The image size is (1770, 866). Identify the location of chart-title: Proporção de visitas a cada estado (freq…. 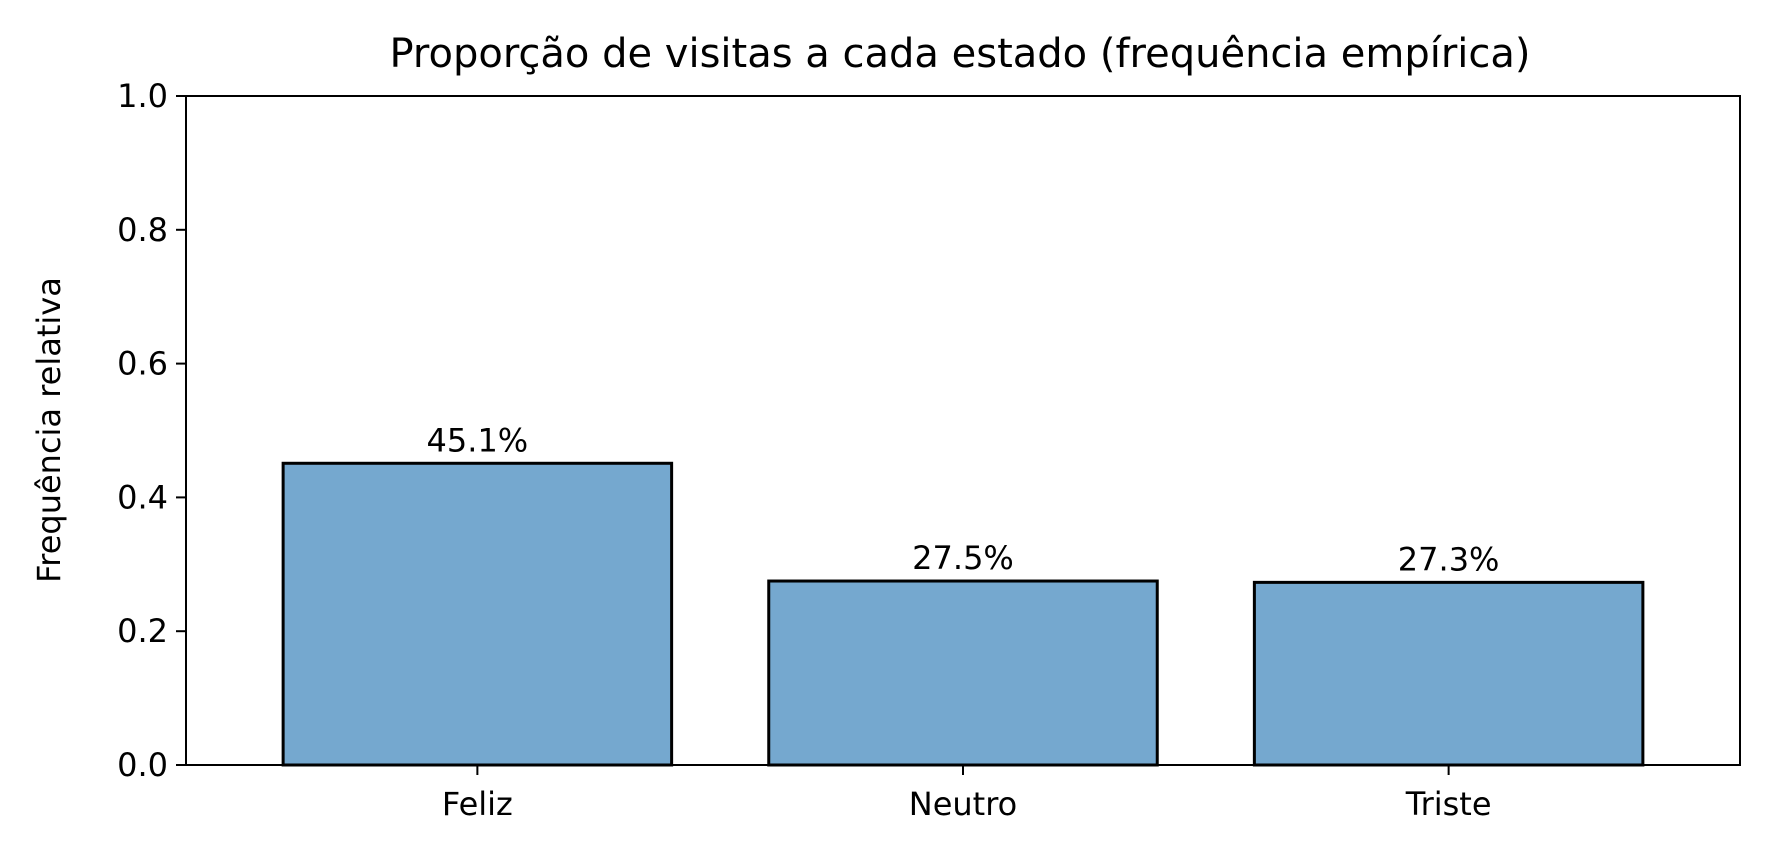
(960, 54).